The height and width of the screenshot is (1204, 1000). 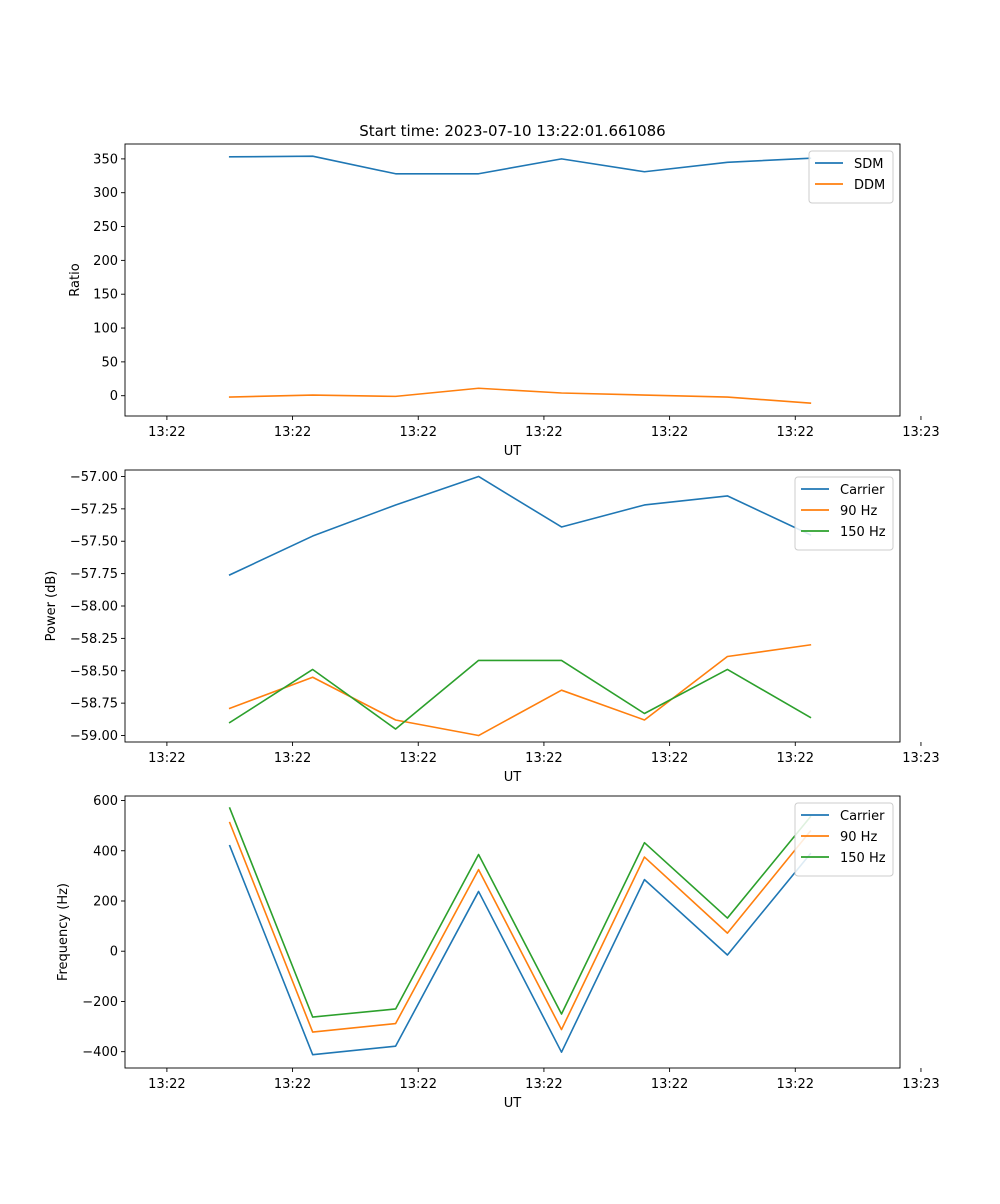 I want to click on legend: SDM DDM, so click(x=851, y=177).